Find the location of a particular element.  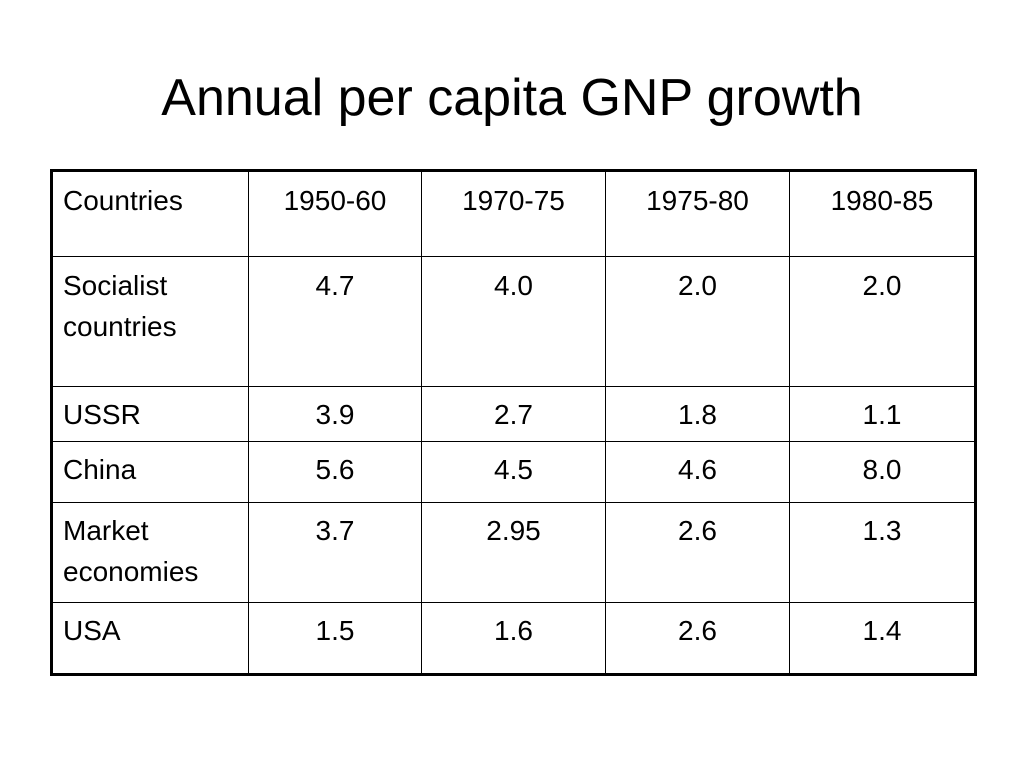

row-label-line: USSR is located at coordinates (102, 414).